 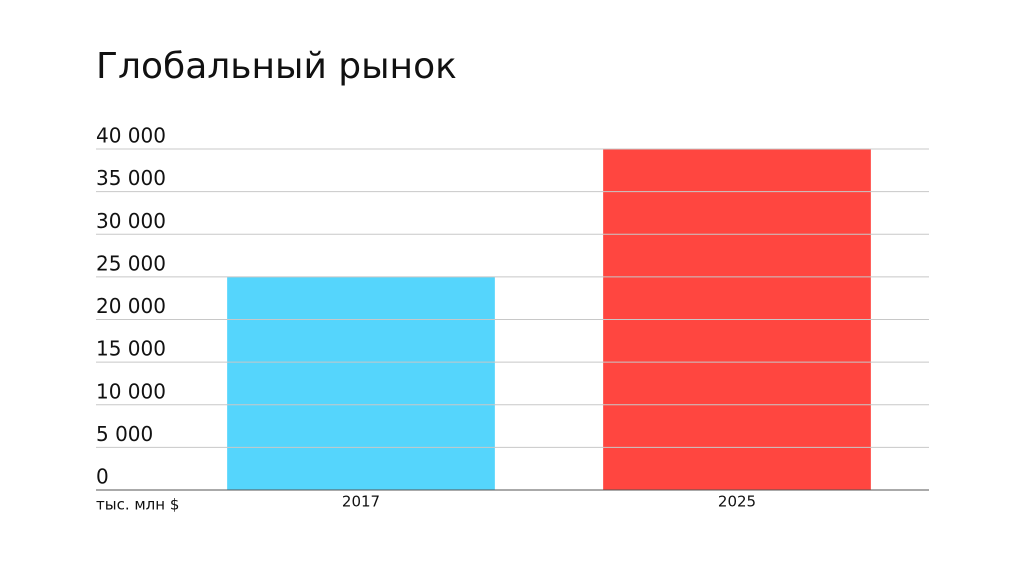 What do you see at coordinates (131, 306) in the screenshot?
I see `y-tick-label: 20 000` at bounding box center [131, 306].